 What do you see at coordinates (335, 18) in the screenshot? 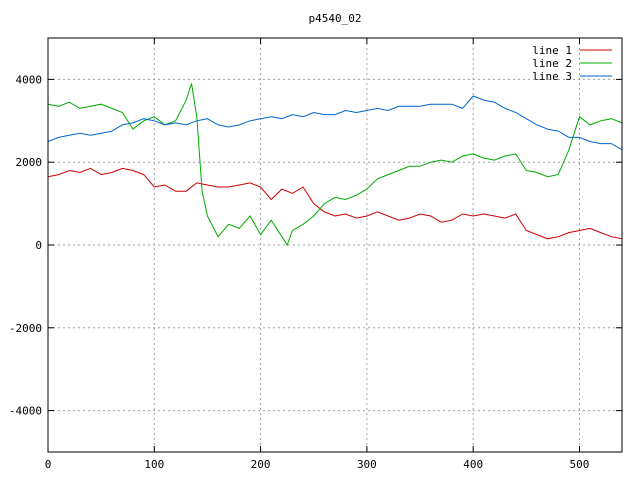
I see `chart-title: p4540_02` at bounding box center [335, 18].